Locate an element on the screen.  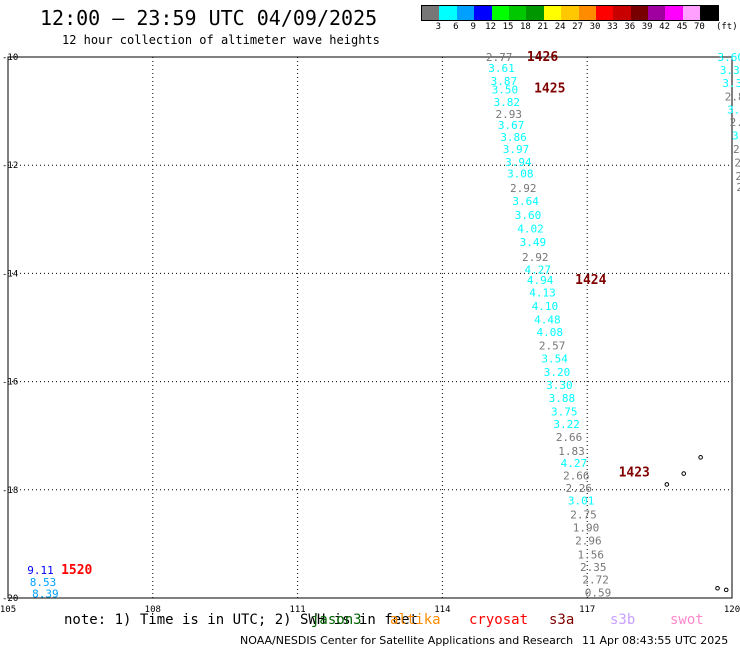
wave-height-value: 3.01 is located at coordinates (581, 501).